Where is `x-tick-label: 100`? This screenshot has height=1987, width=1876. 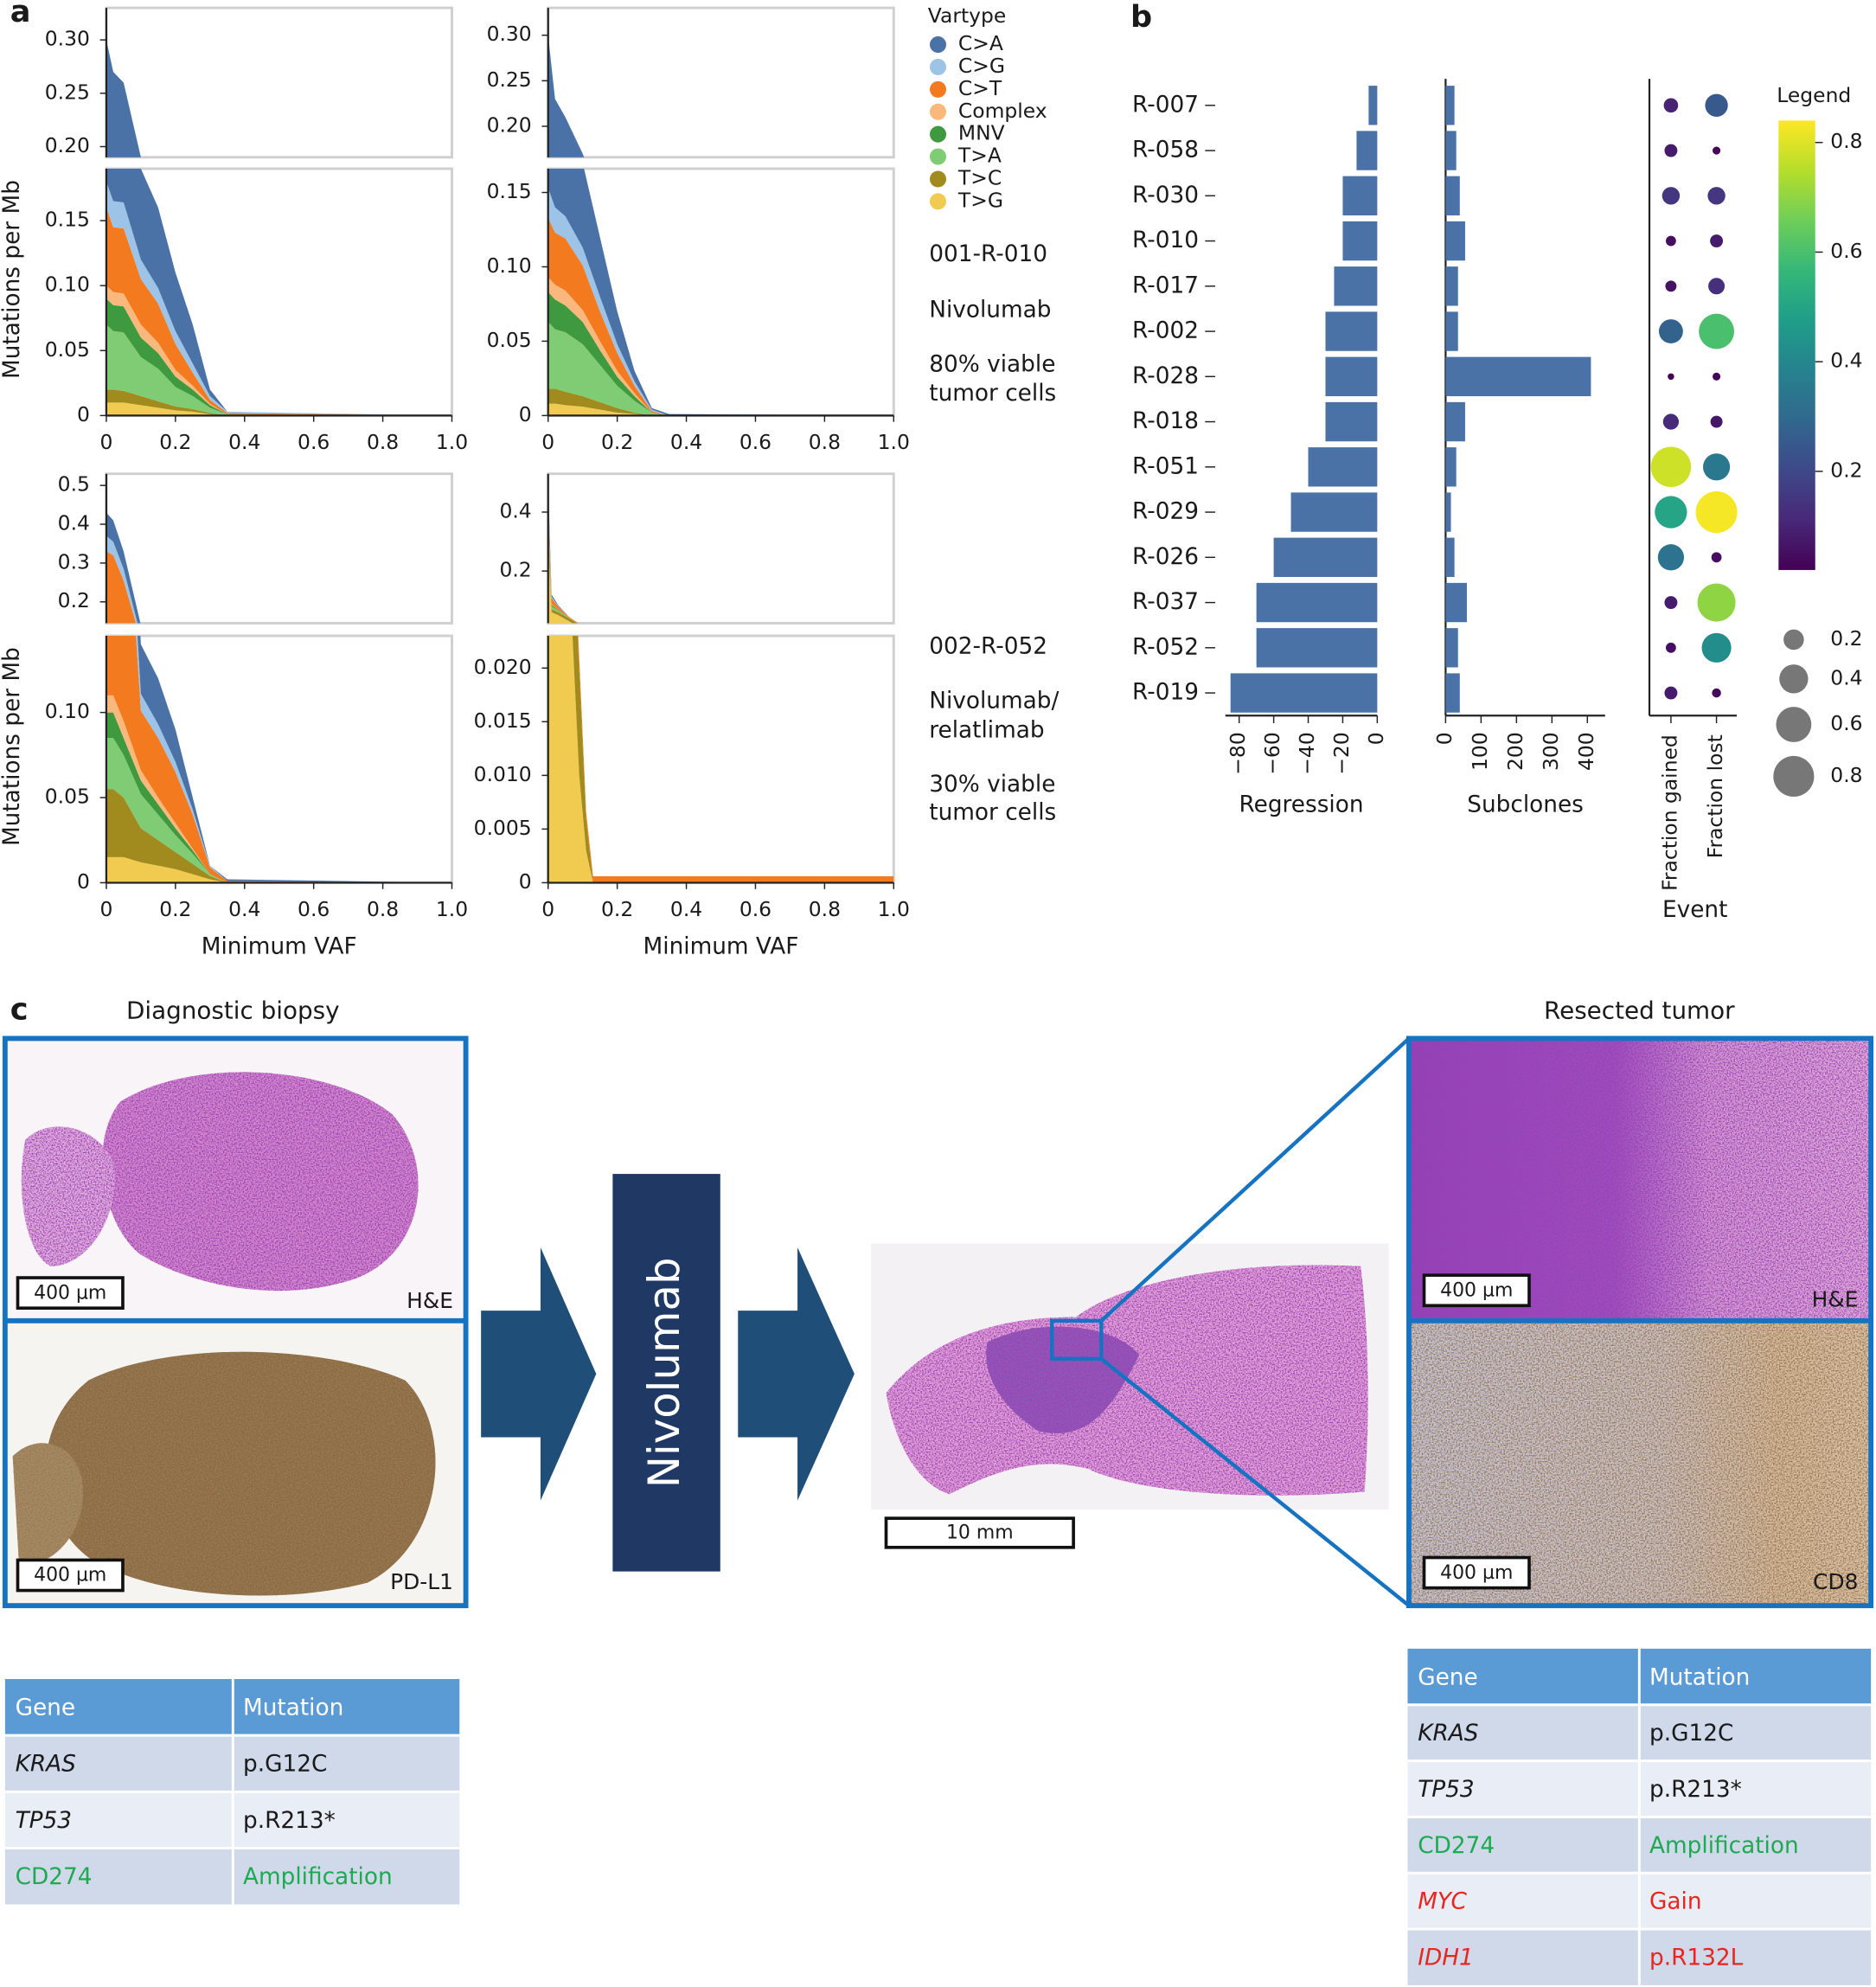 x-tick-label: 100 is located at coordinates (1480, 751).